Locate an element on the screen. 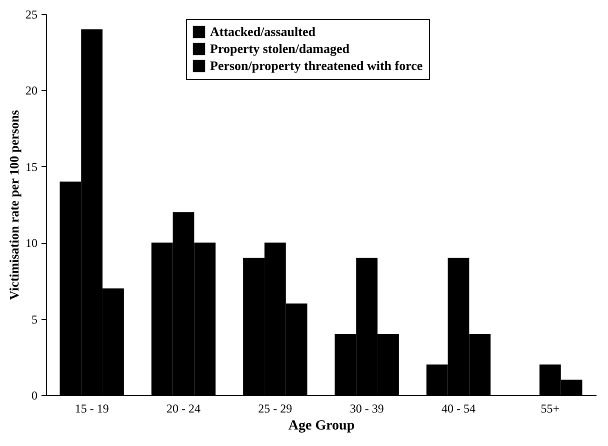  x-tick-label: 55+ is located at coordinates (550, 409).